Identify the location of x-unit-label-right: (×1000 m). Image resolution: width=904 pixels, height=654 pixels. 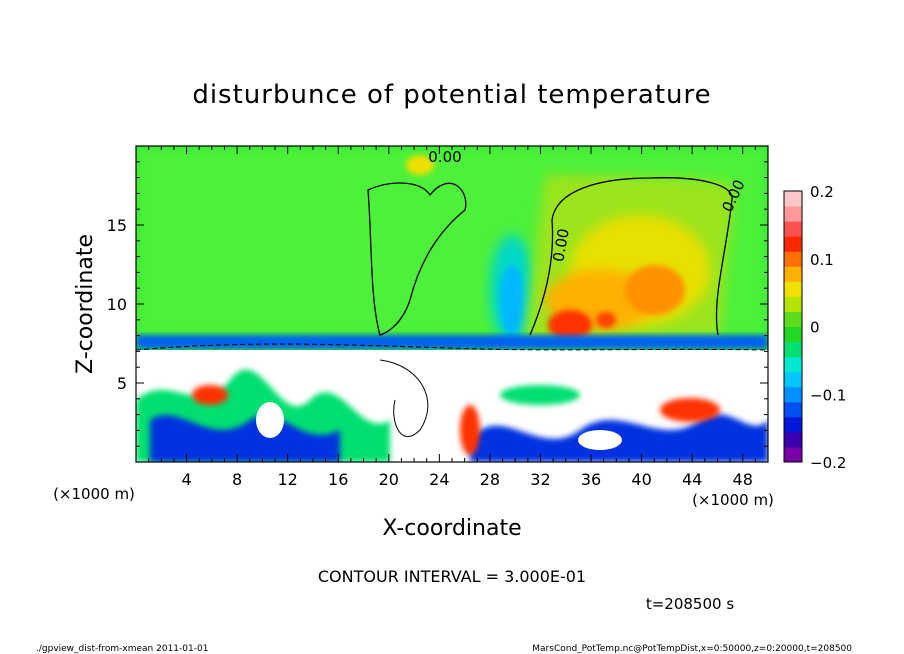
(733, 500).